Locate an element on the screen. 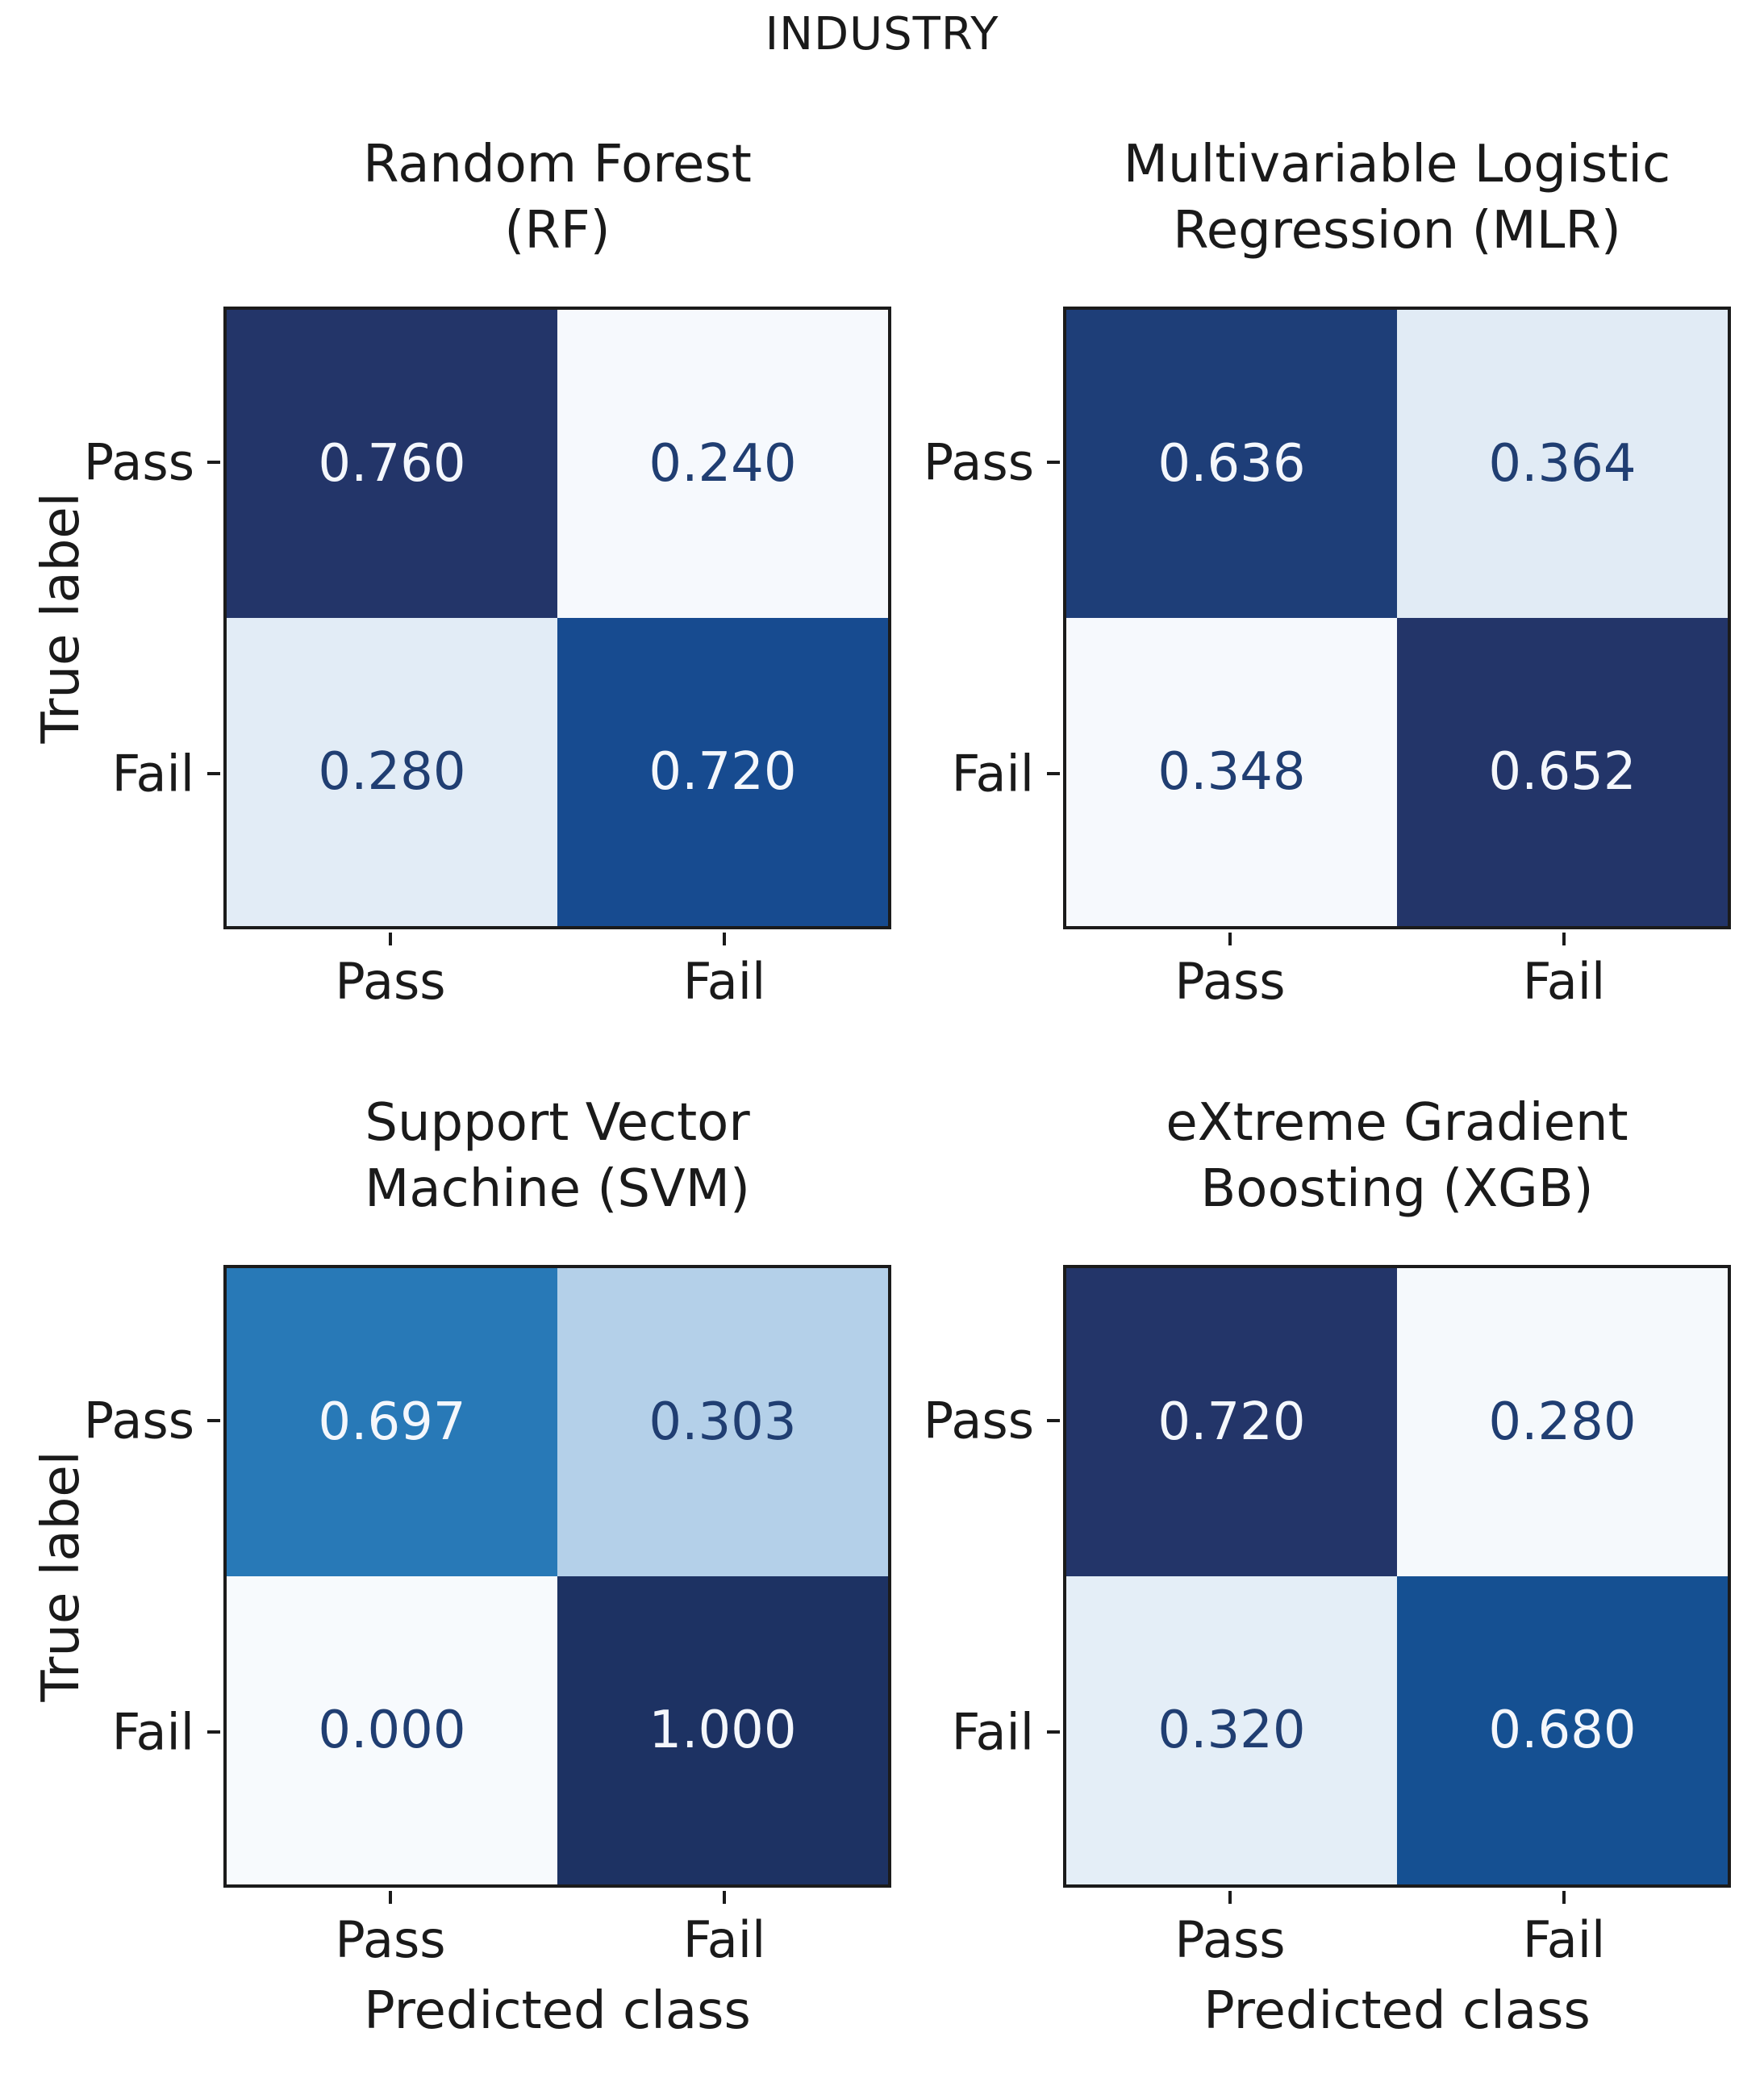 The width and height of the screenshot is (1764, 2095). subplot-xgb-title: eXtreme Gradient Boosting (XGB) is located at coordinates (1397, 1157).